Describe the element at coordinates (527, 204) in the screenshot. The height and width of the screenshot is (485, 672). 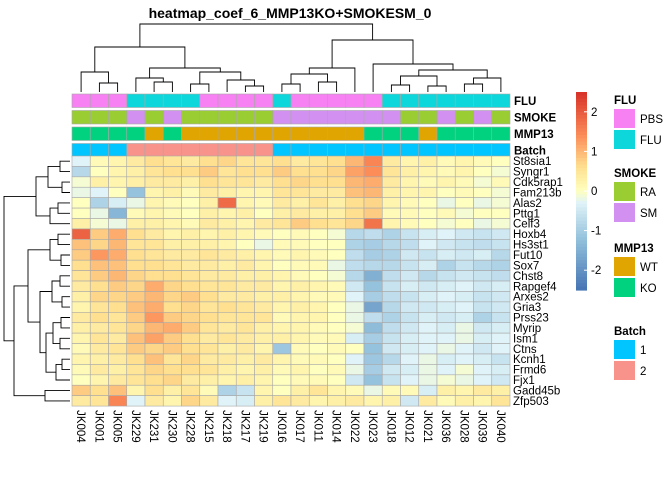
I see `row-label: Alas2` at that location.